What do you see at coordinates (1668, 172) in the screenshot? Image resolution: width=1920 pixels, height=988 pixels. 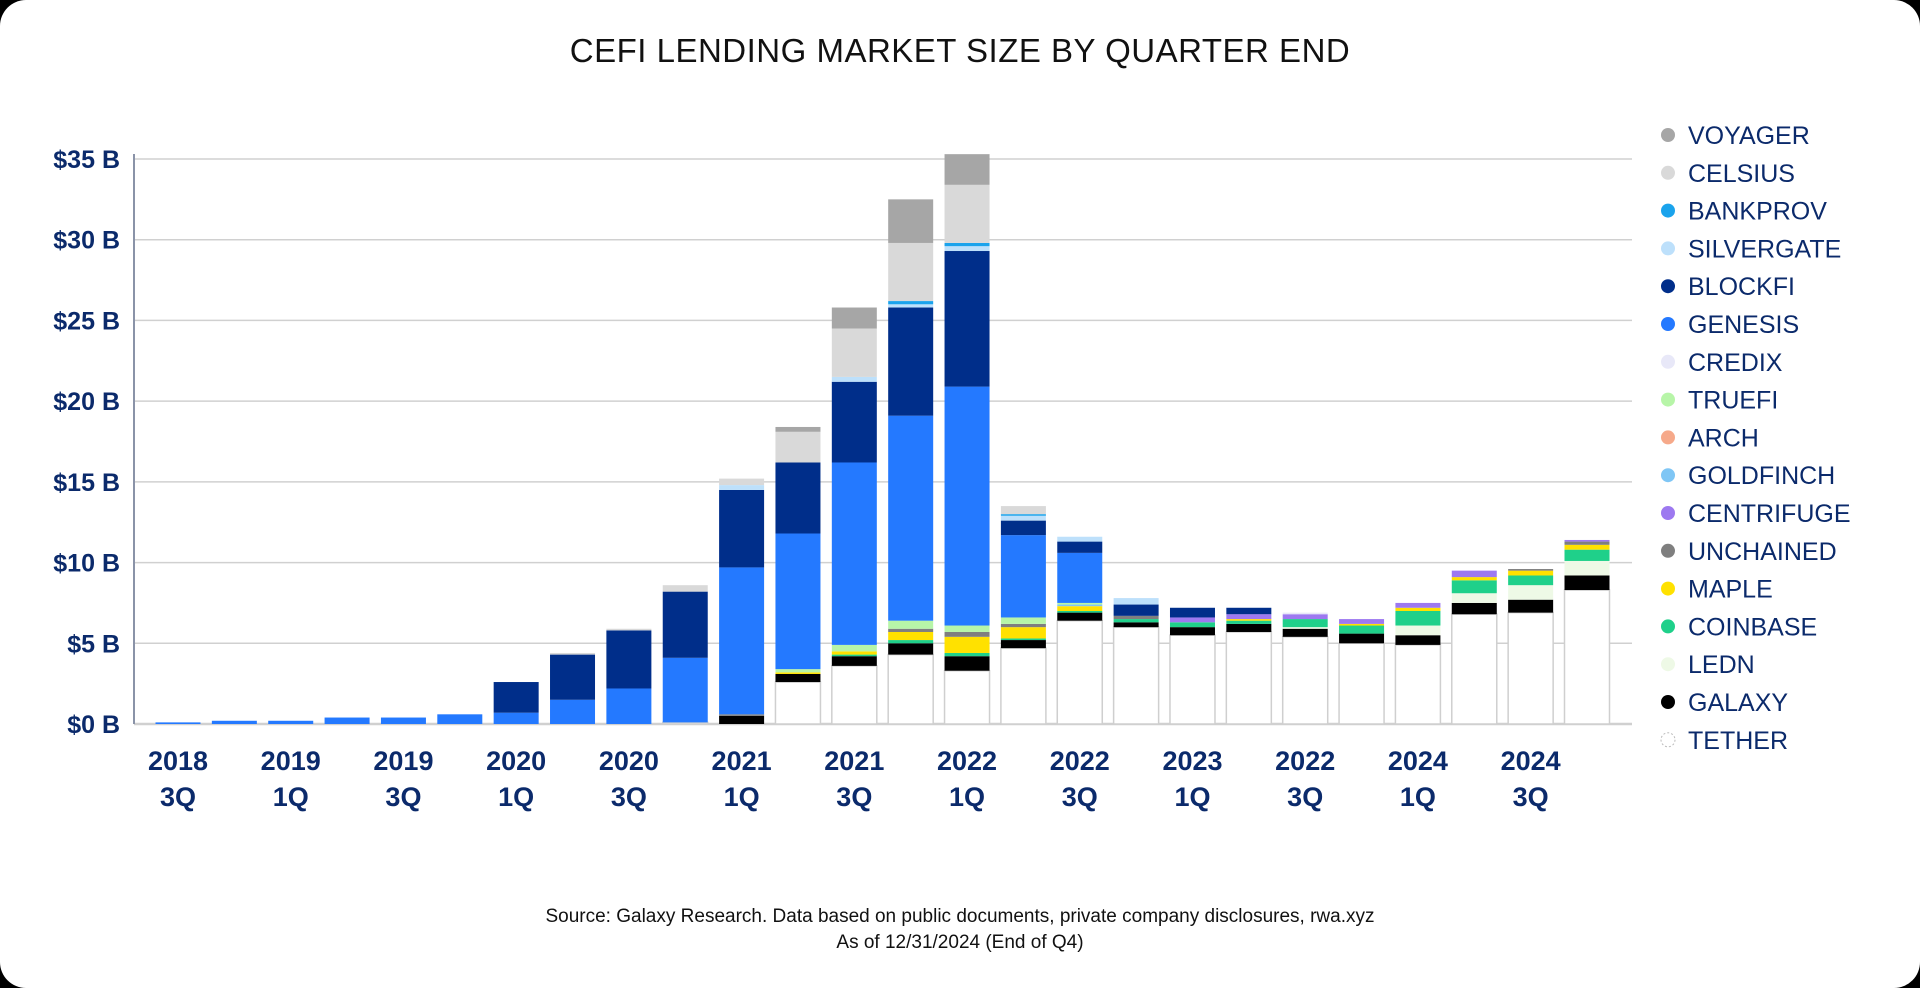 I see `legend-marker-celsius` at bounding box center [1668, 172].